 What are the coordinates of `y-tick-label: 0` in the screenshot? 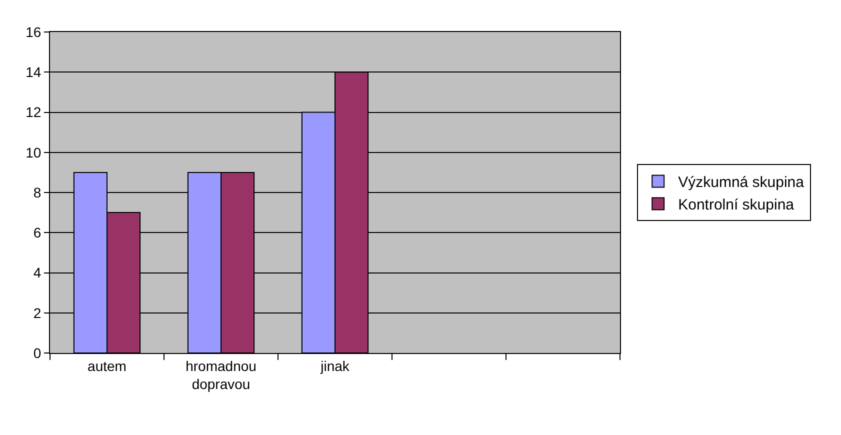 It's located at (37, 352).